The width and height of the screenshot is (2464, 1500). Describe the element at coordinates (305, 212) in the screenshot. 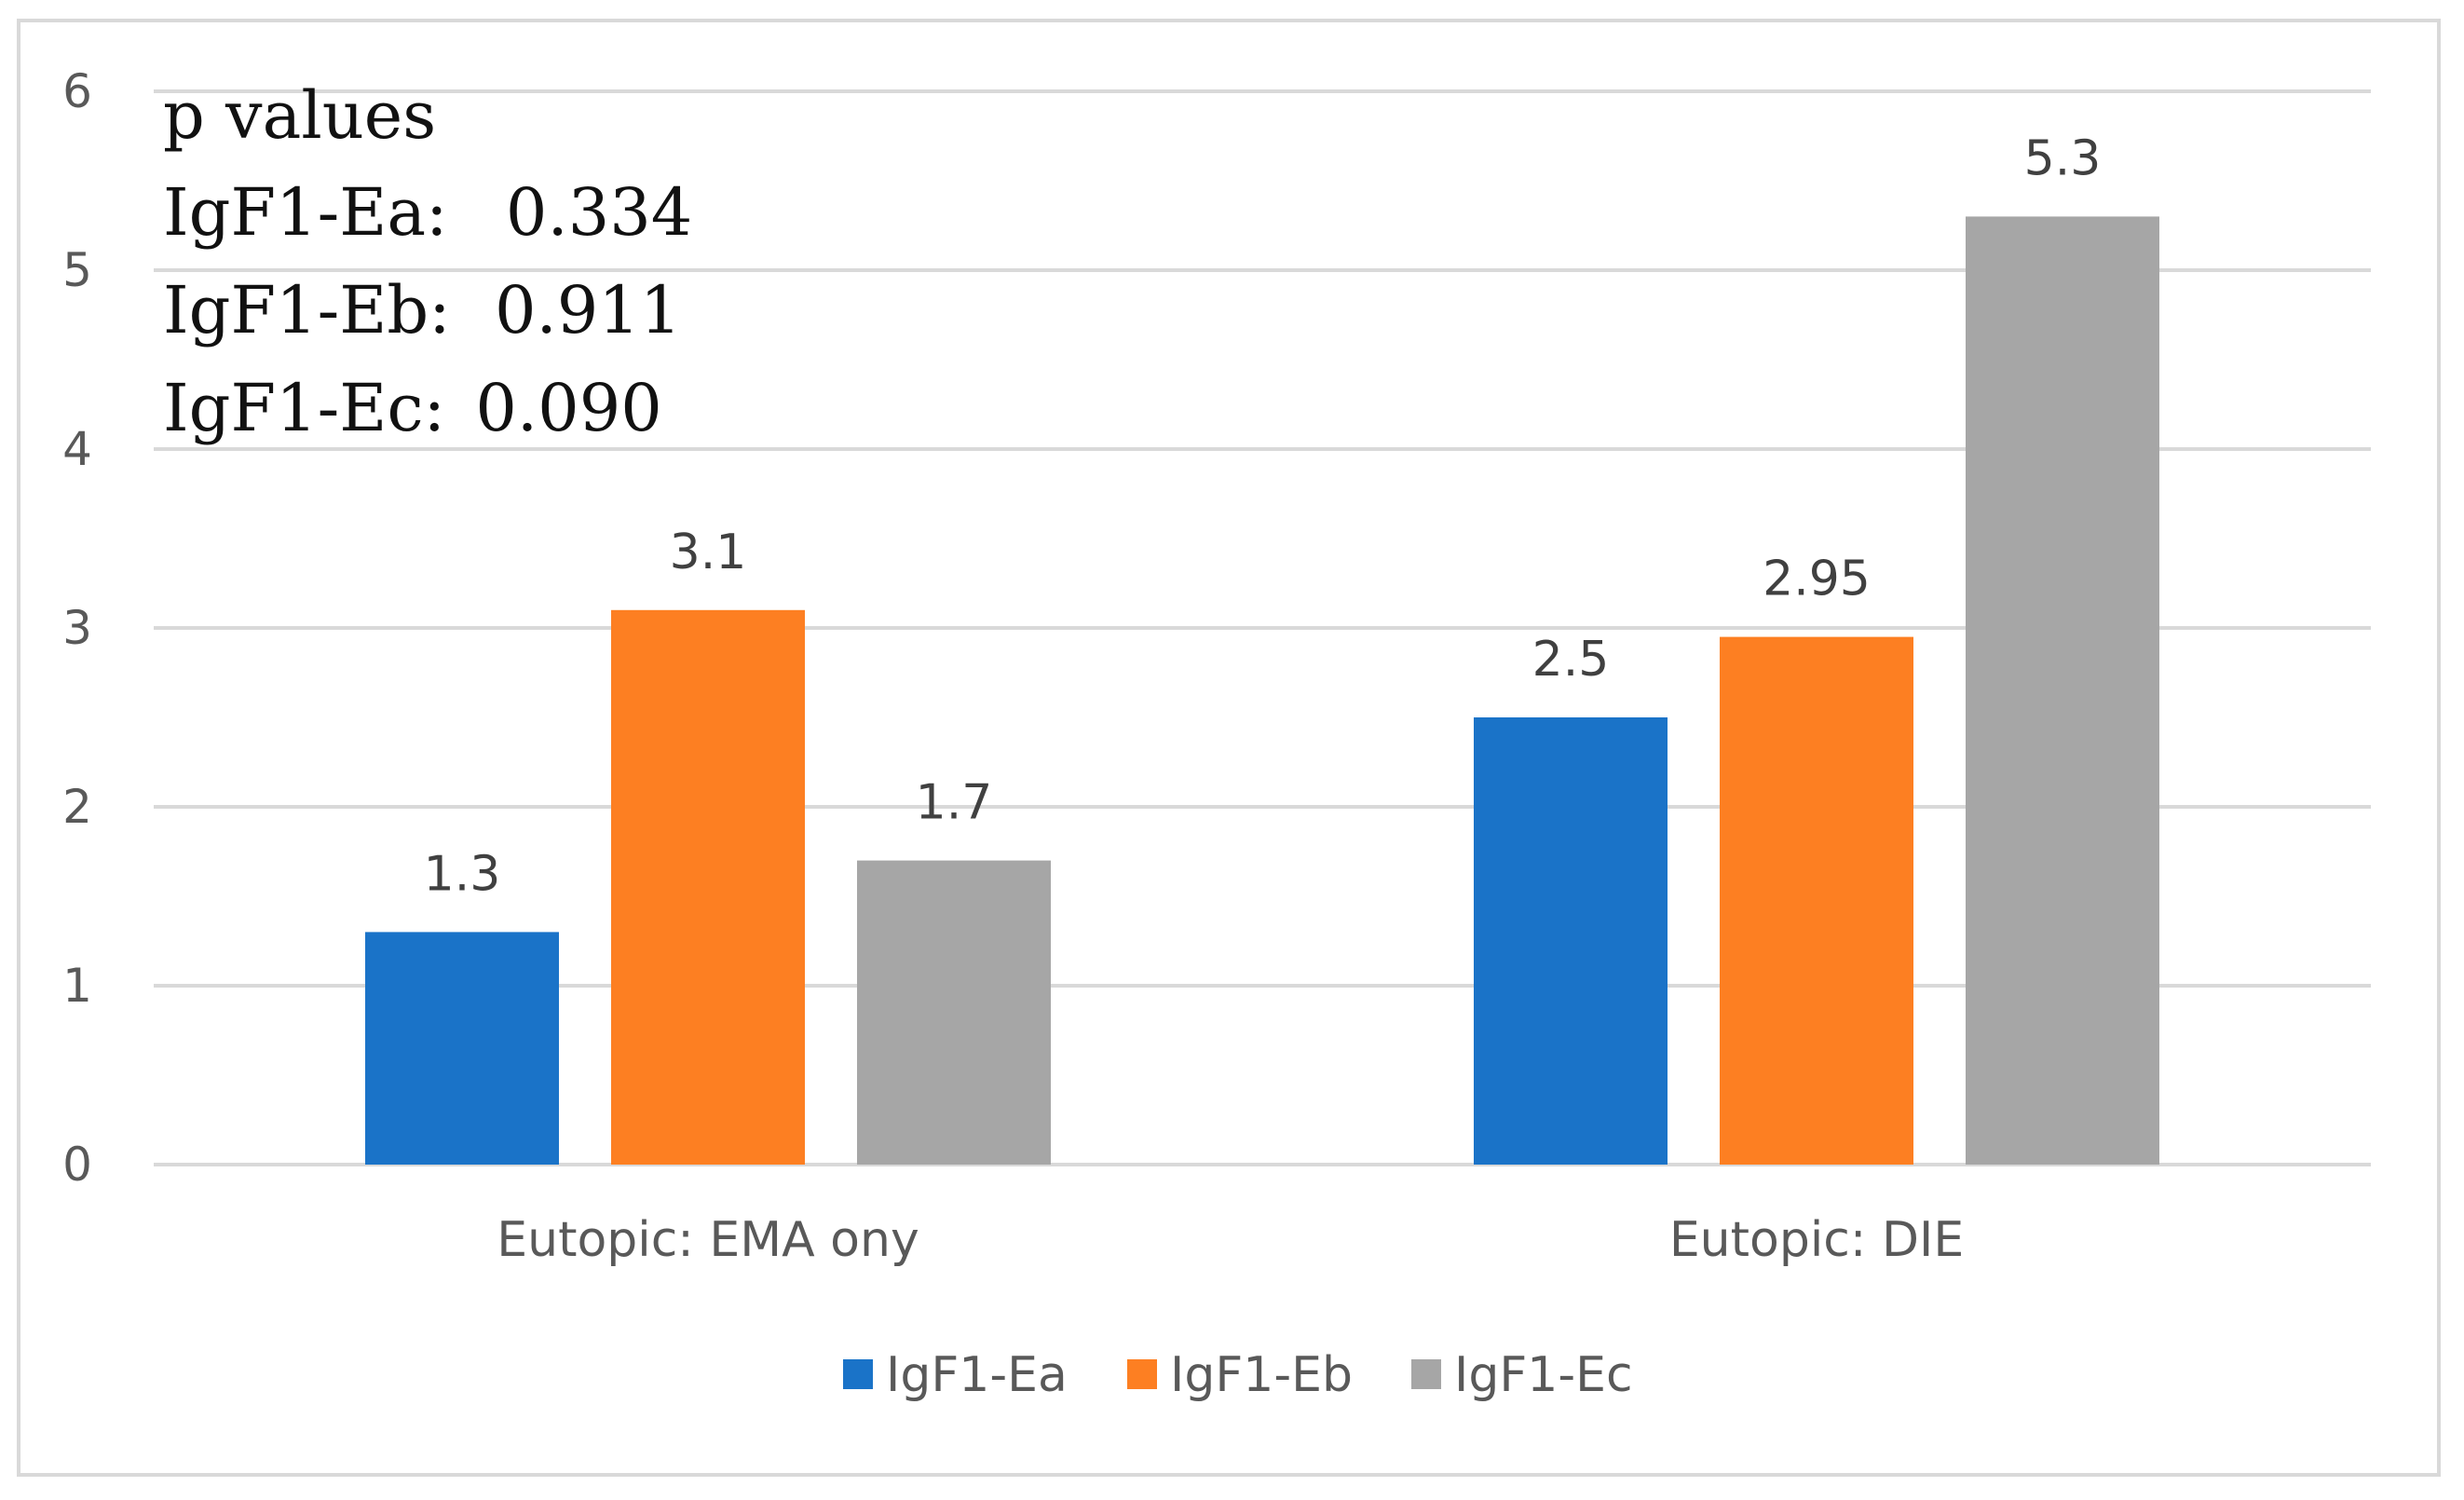

I see `p-value-label-ea: IgF1-Ea:` at that location.